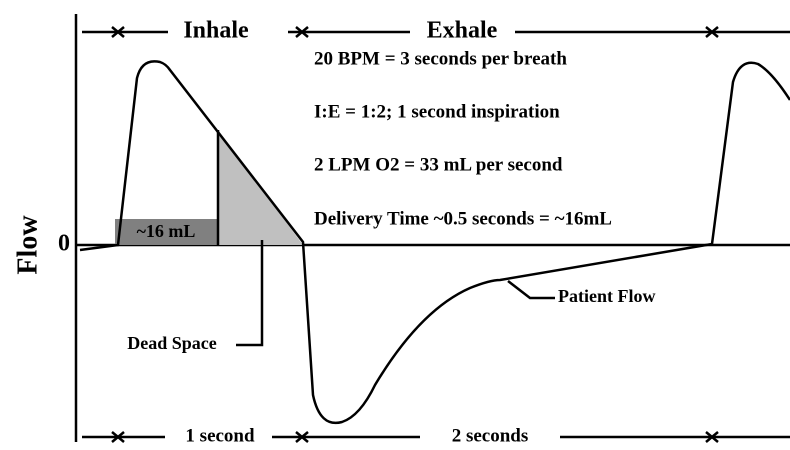 This screenshot has height=450, width=790. What do you see at coordinates (250, 293) in the screenshot?
I see `dead-space-leader` at bounding box center [250, 293].